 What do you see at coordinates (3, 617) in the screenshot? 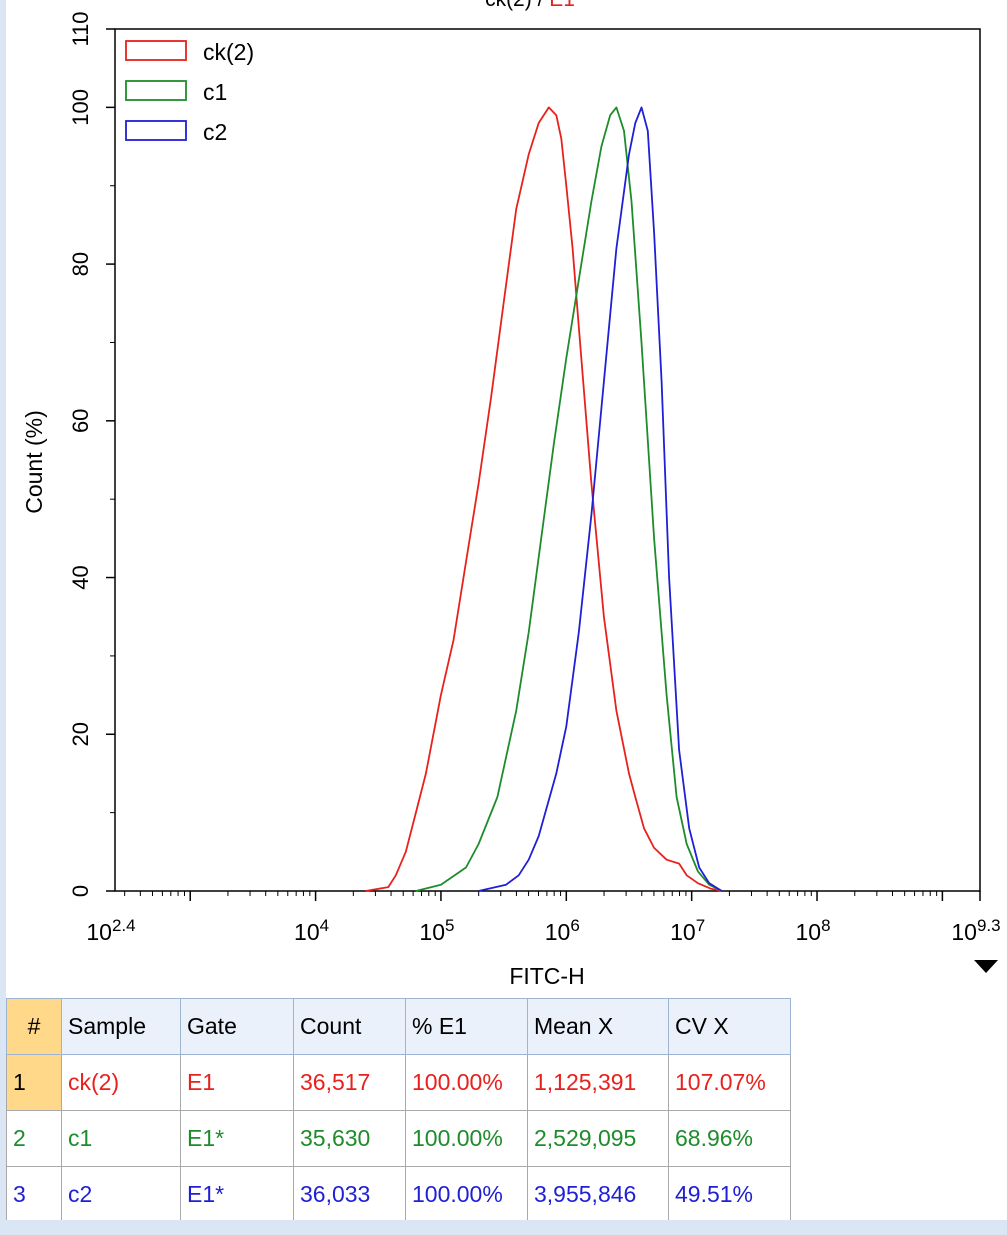
I see `window-left-border` at bounding box center [3, 617].